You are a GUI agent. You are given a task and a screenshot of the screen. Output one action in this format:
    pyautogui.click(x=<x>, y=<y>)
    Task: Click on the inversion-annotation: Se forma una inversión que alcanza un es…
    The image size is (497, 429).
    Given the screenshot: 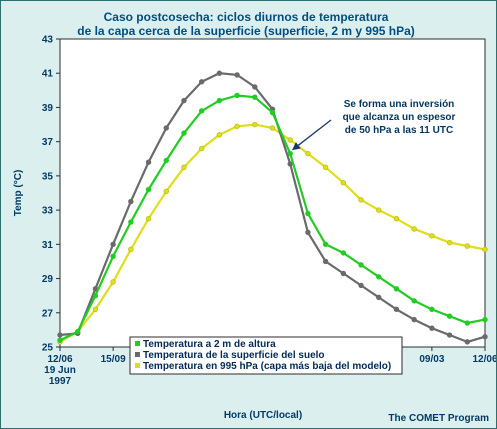 What is the action you would take?
    pyautogui.click(x=373, y=125)
    